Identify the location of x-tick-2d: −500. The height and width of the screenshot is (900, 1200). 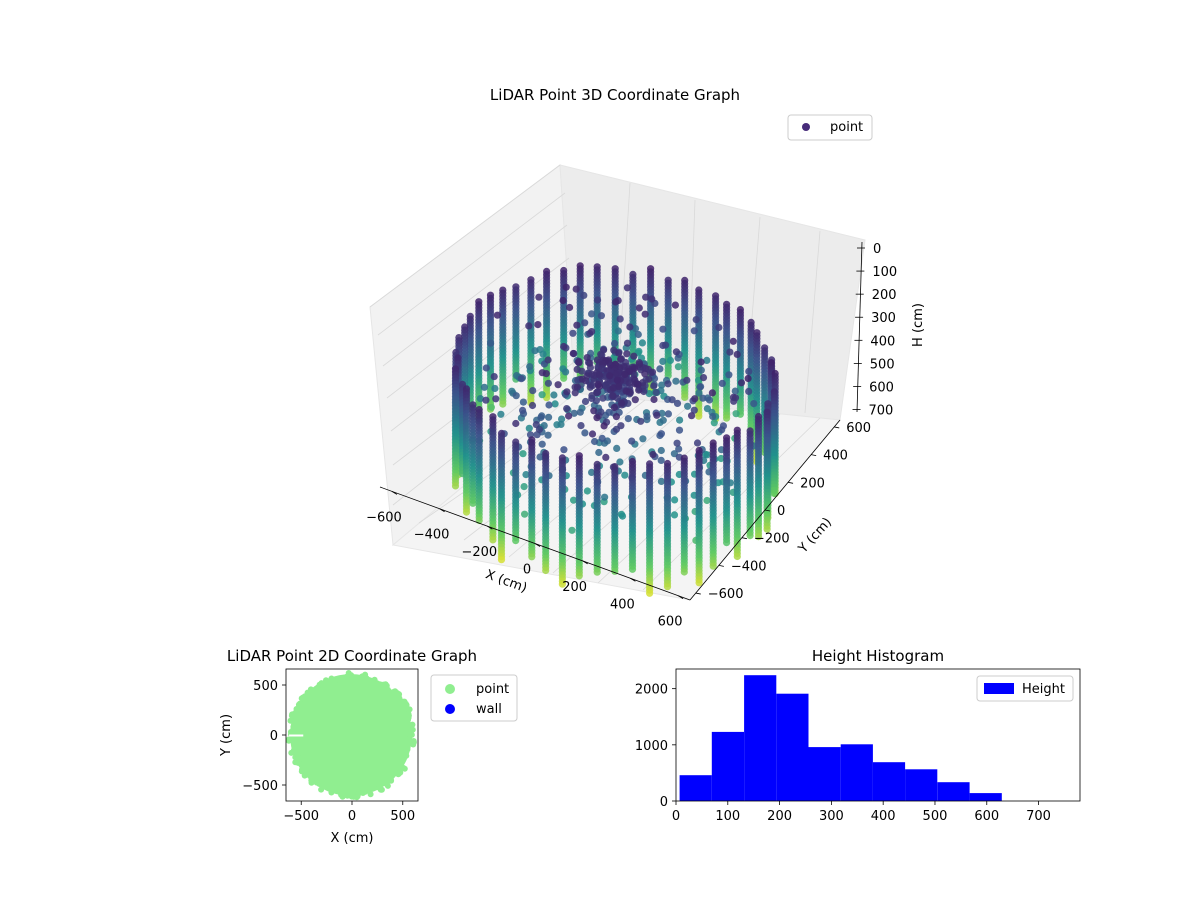
(301, 812).